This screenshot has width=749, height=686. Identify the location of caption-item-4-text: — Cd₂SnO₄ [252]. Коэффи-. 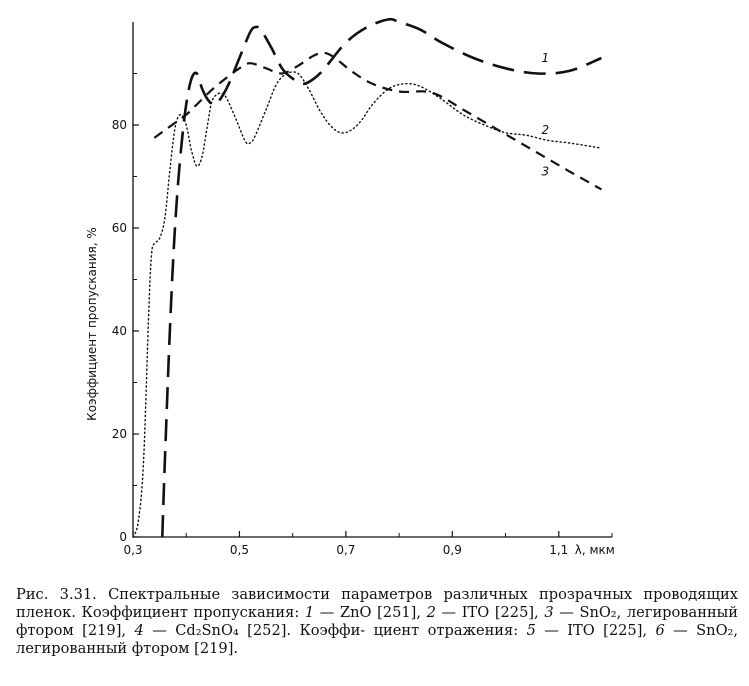
(254, 630).